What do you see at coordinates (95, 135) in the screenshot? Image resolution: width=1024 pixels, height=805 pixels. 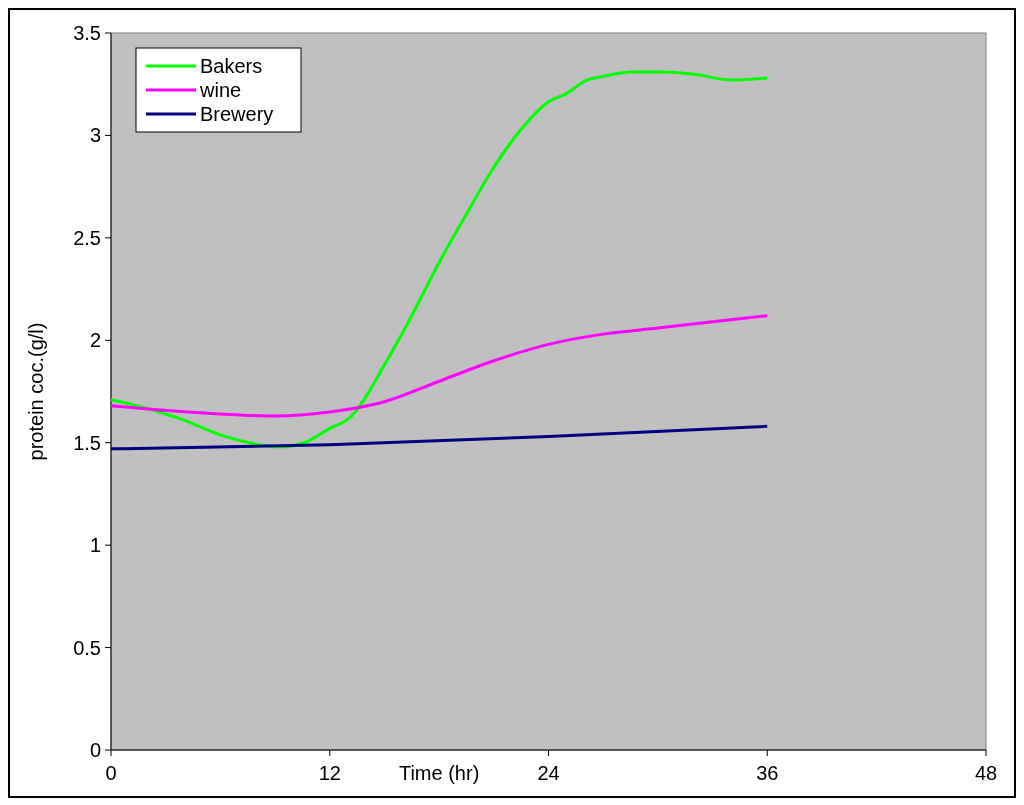 I see `y-tick-label: 3` at bounding box center [95, 135].